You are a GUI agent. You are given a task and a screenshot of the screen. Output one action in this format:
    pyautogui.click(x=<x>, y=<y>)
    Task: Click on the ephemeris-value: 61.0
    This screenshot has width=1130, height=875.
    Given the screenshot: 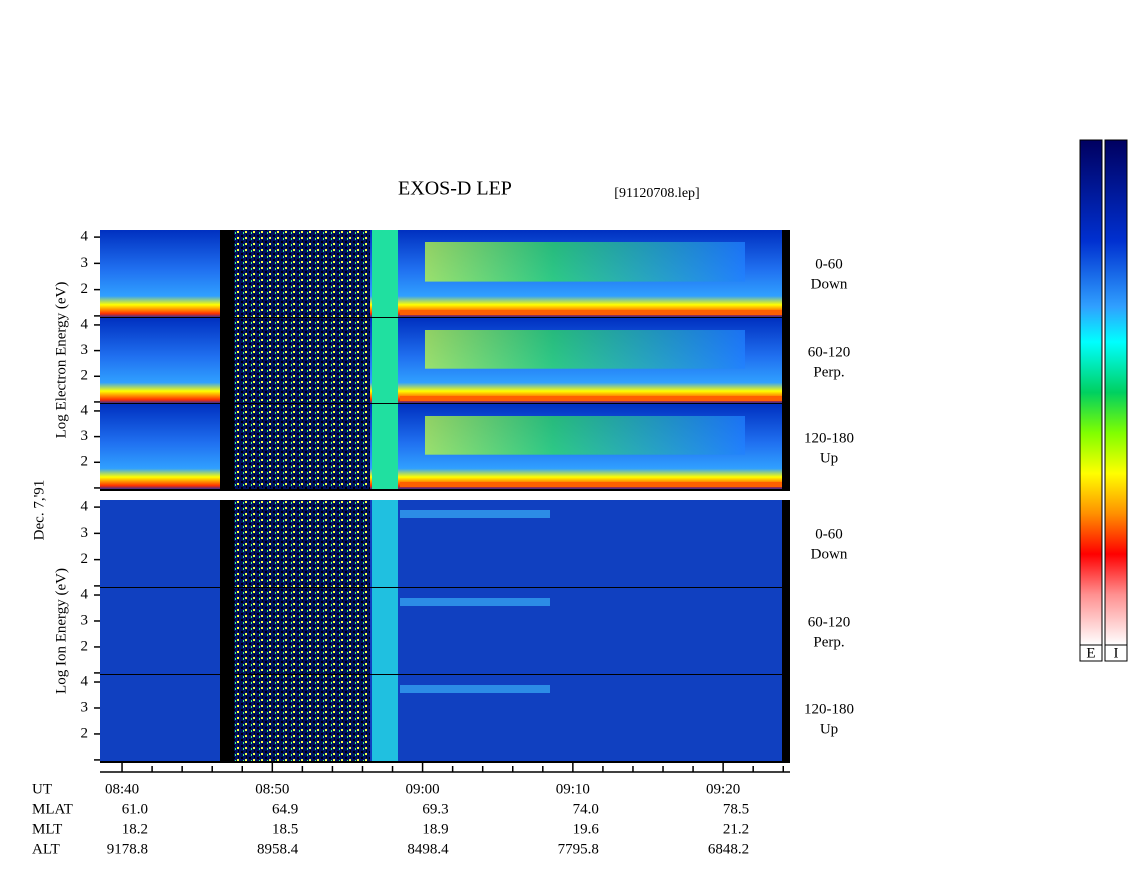 What is the action you would take?
    pyautogui.click(x=135, y=809)
    